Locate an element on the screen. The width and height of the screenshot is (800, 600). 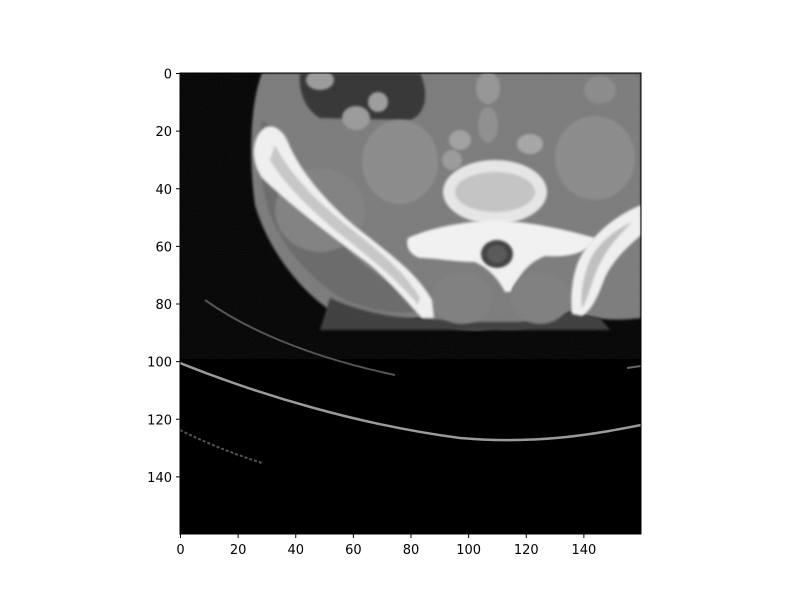
y-tick-label: 60 is located at coordinates (163, 247).